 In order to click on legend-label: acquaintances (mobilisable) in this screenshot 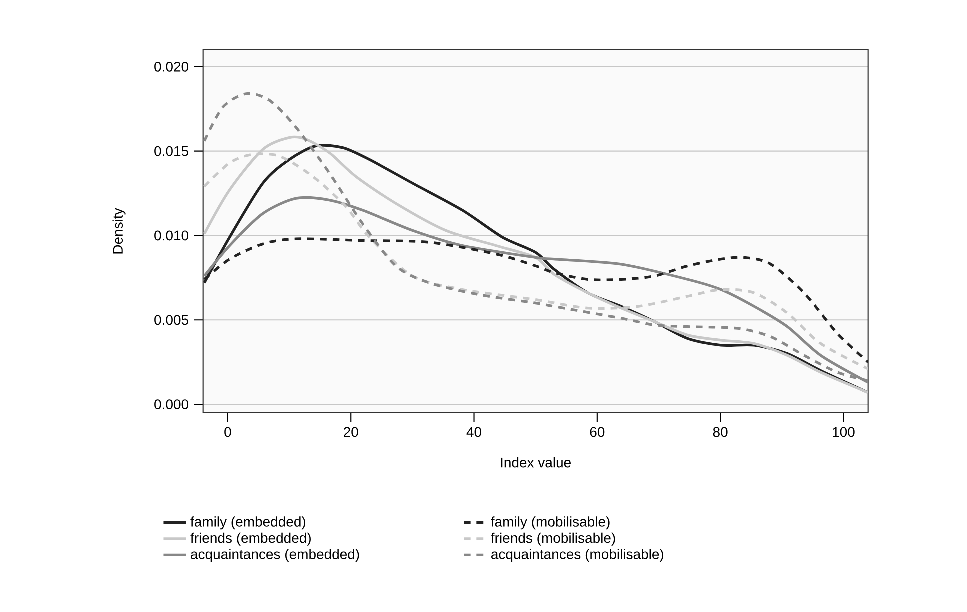, I will do `click(578, 555)`.